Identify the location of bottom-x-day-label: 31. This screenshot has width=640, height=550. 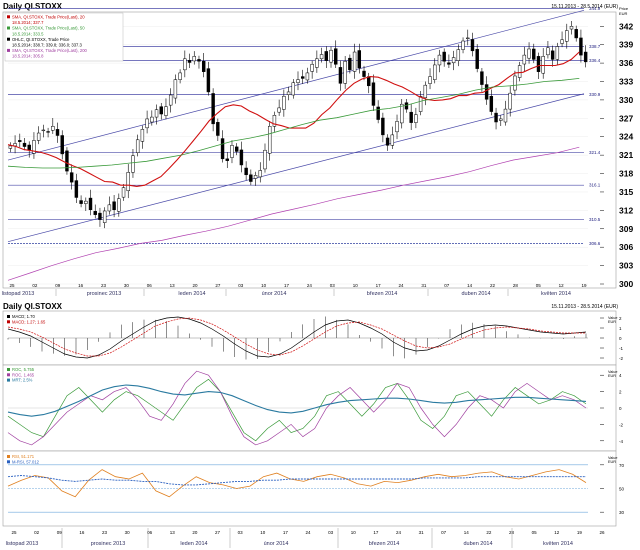
(422, 532).